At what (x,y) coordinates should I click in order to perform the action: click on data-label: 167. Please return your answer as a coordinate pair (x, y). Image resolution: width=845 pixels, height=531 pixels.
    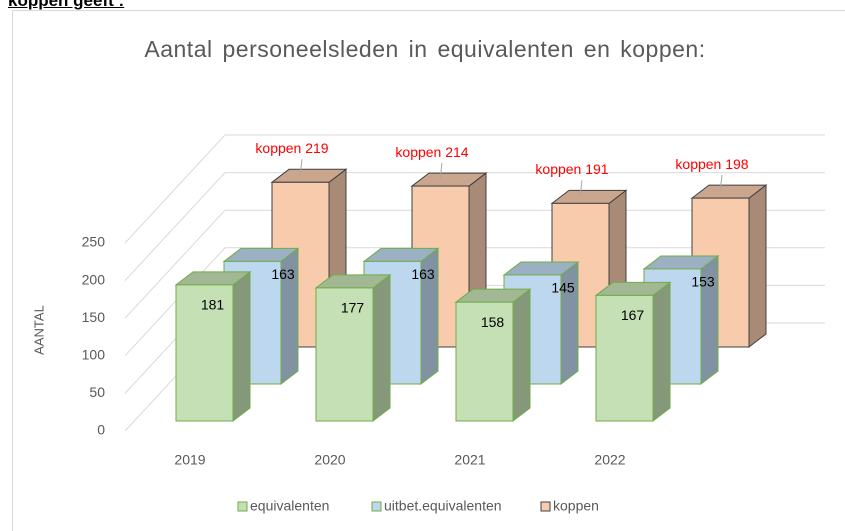
    Looking at the image, I should click on (633, 315).